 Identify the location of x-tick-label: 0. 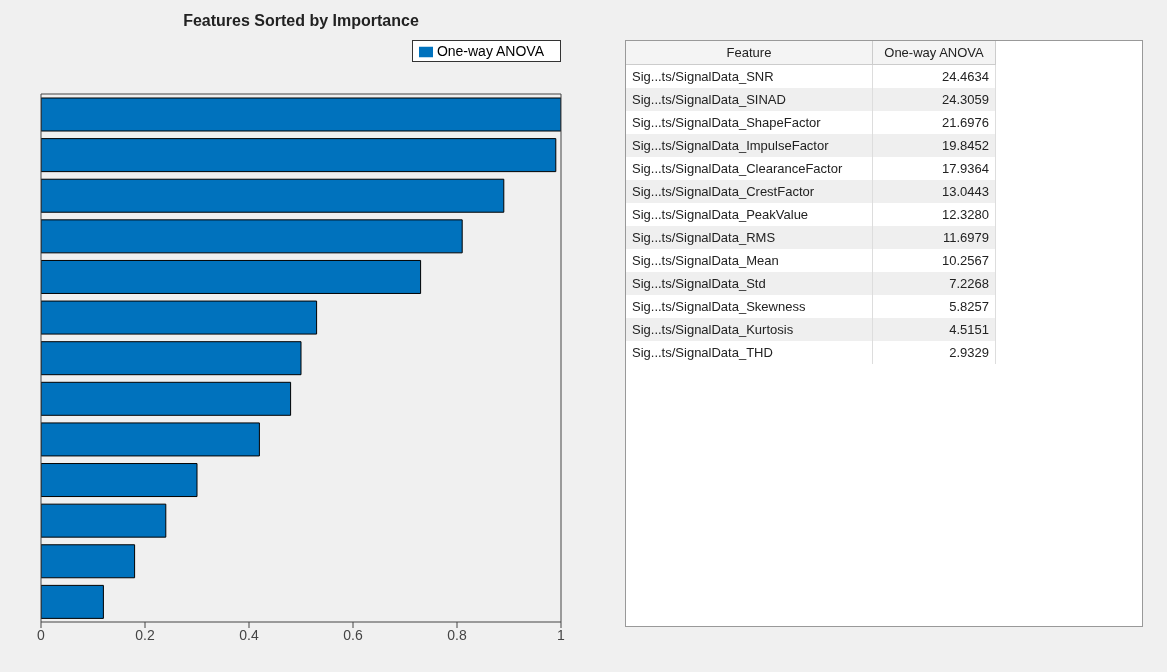
(41, 634).